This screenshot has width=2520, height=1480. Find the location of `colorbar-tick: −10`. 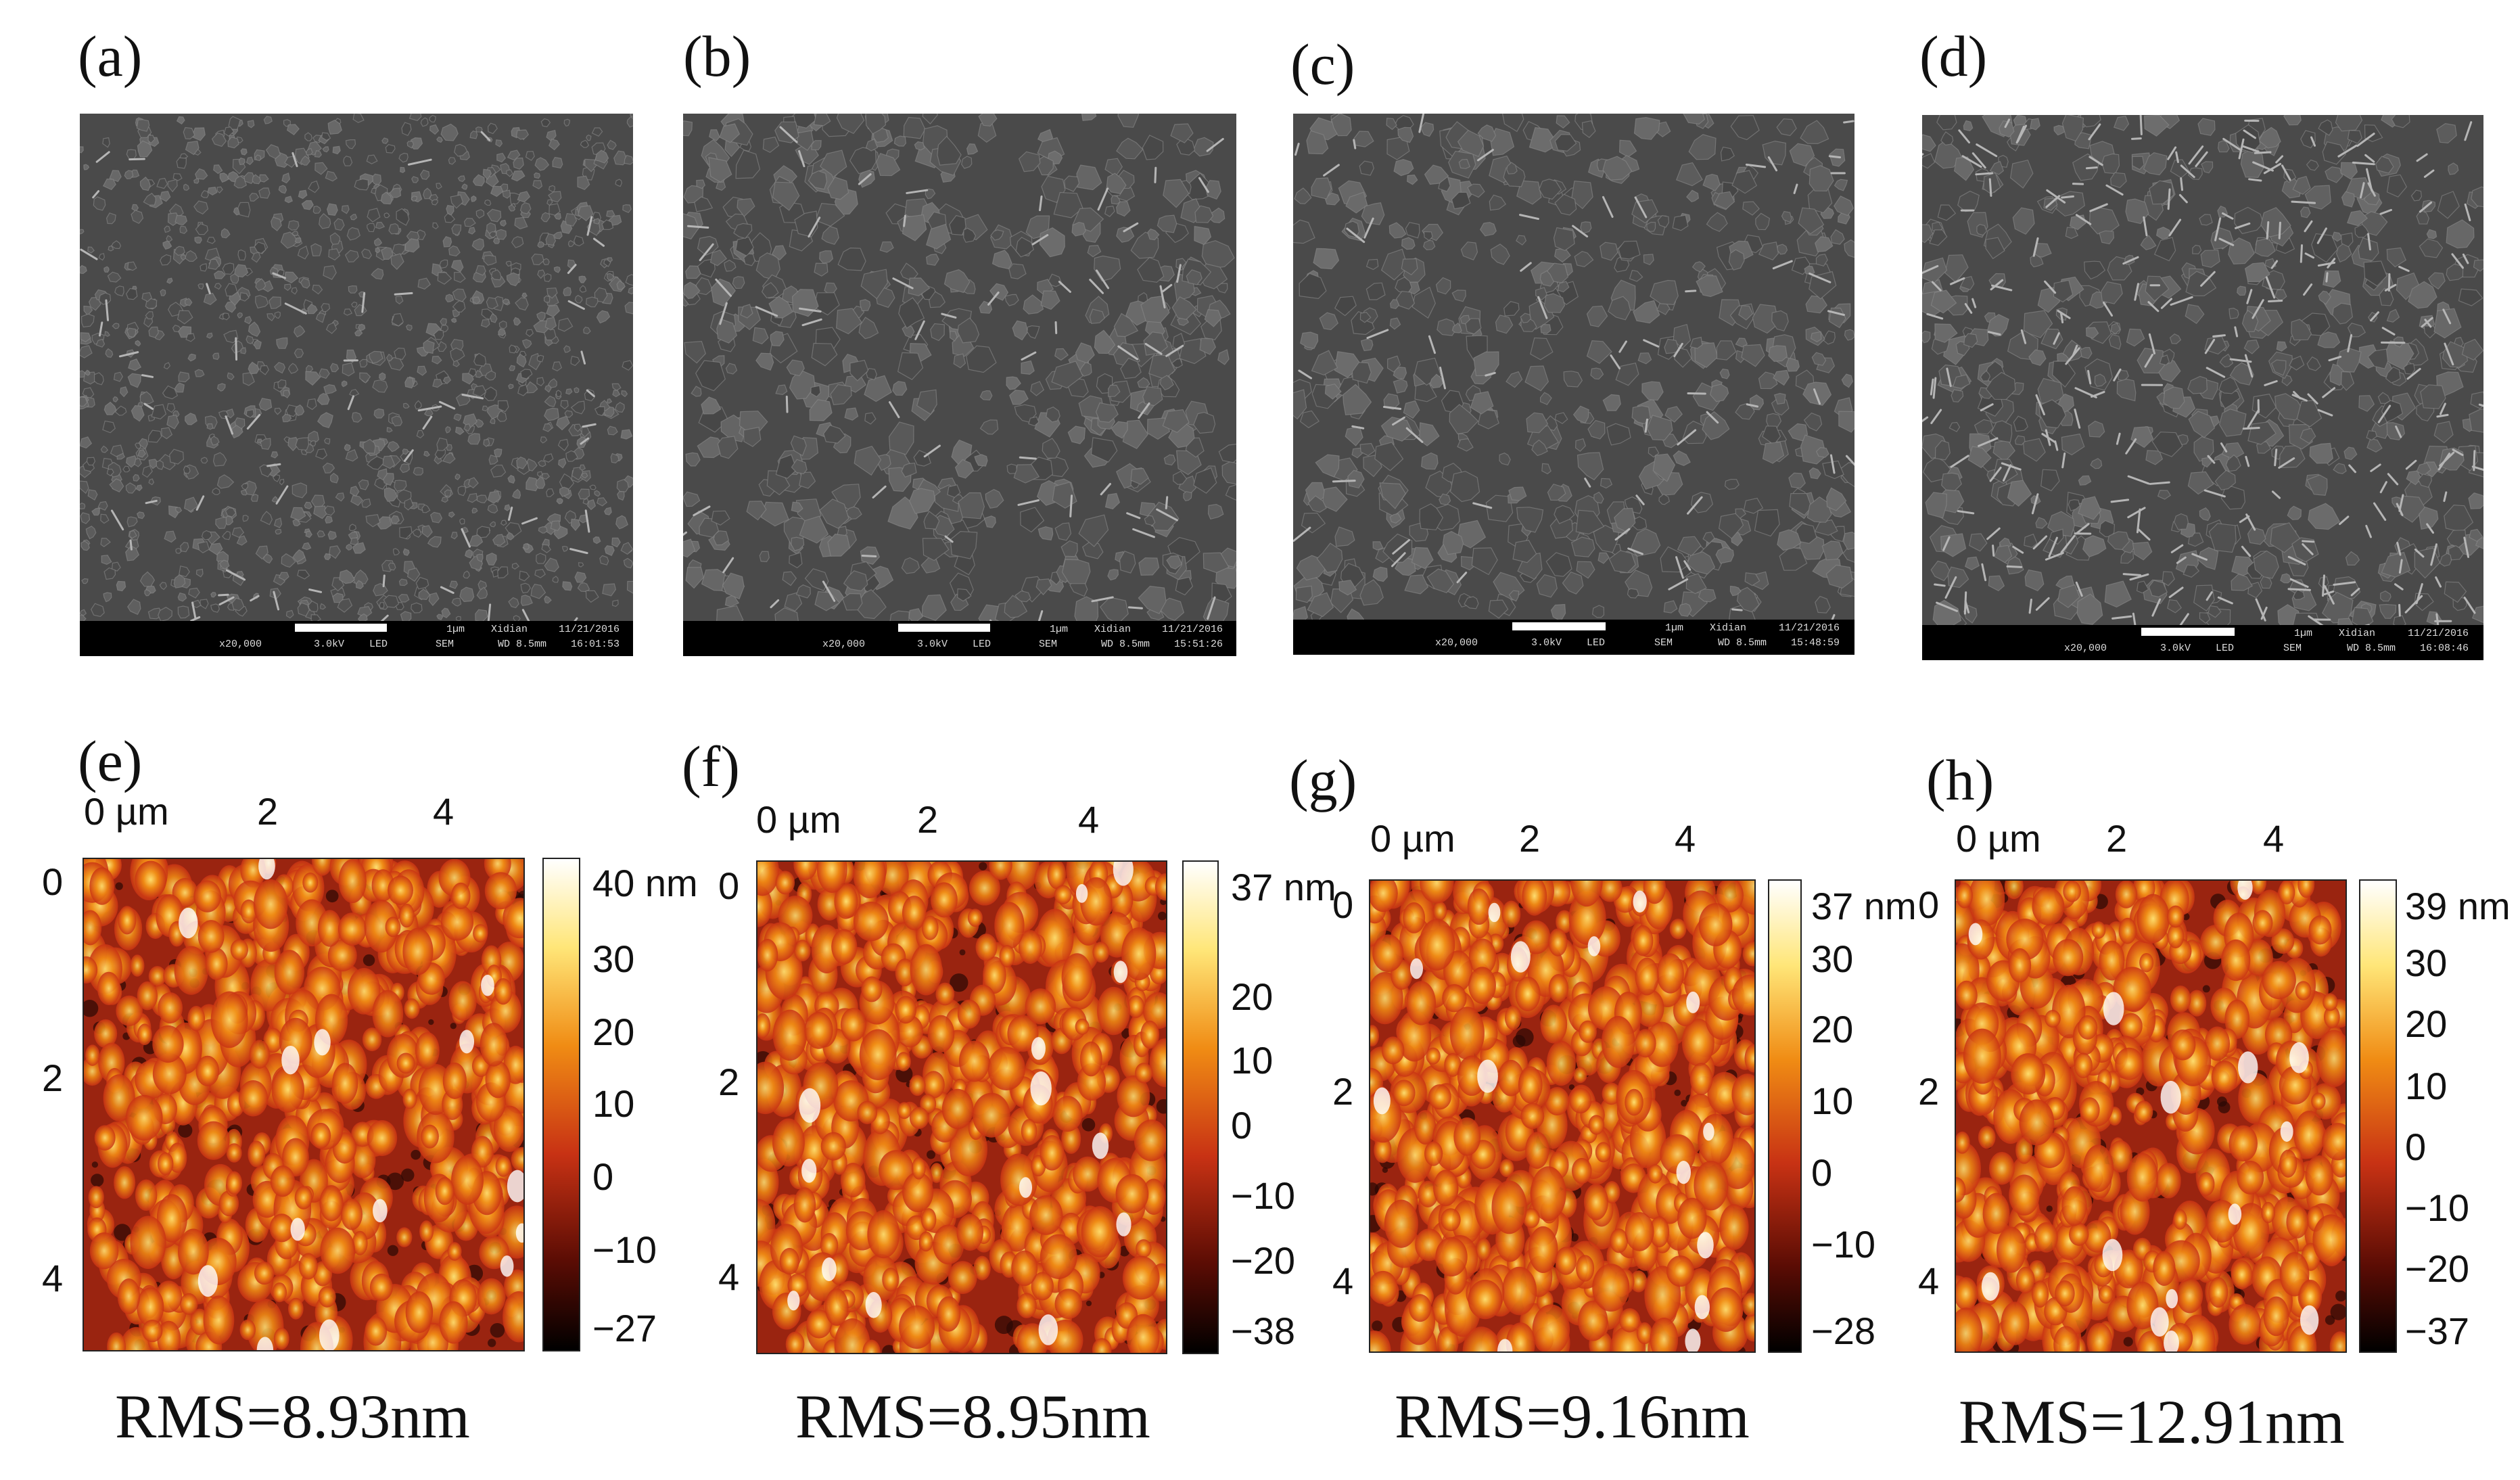

colorbar-tick: −10 is located at coordinates (625, 1249).